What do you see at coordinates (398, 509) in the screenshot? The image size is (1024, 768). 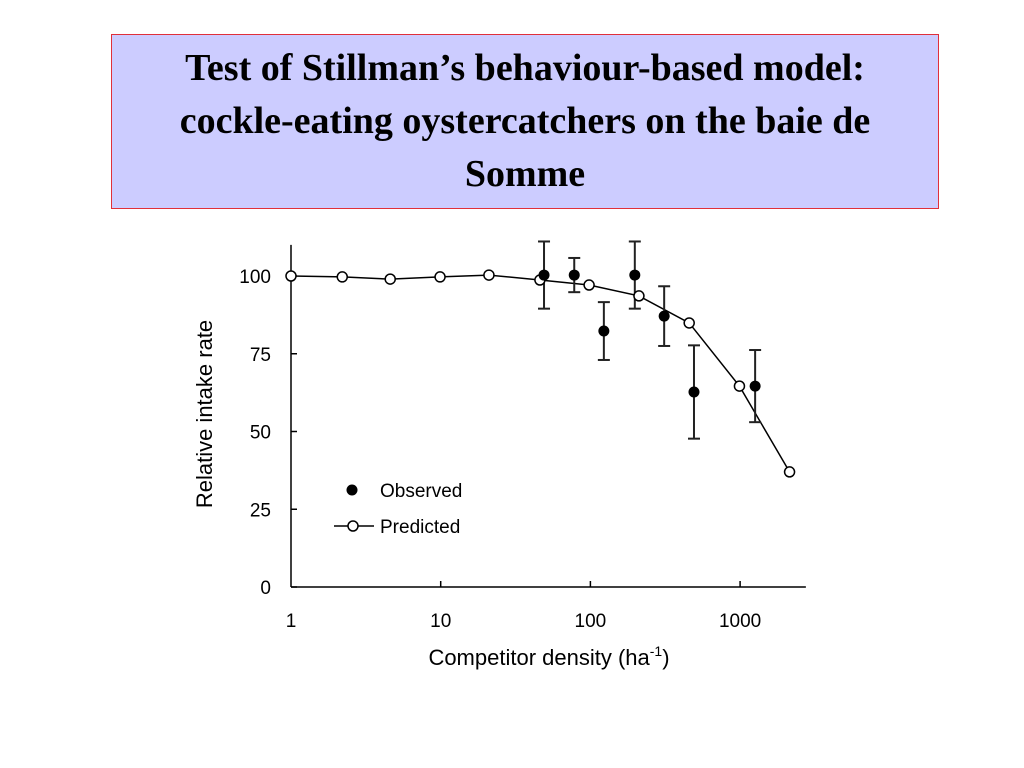 I see `legend: Observed Predicted` at bounding box center [398, 509].